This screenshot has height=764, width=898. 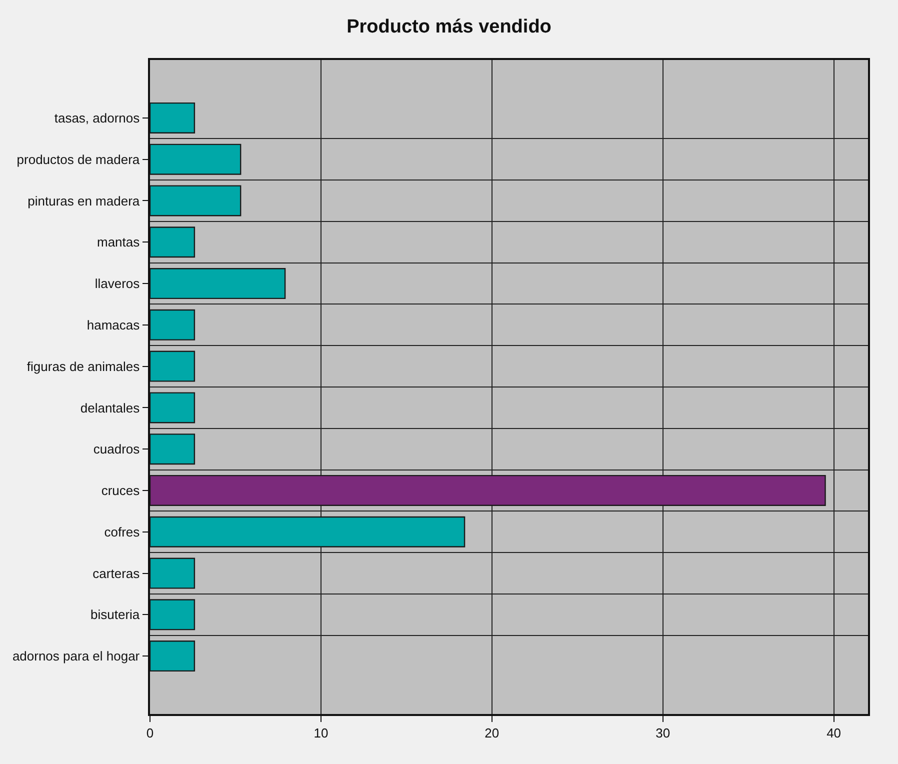 I want to click on y-tick-label: figuras de animales, so click(x=83, y=366).